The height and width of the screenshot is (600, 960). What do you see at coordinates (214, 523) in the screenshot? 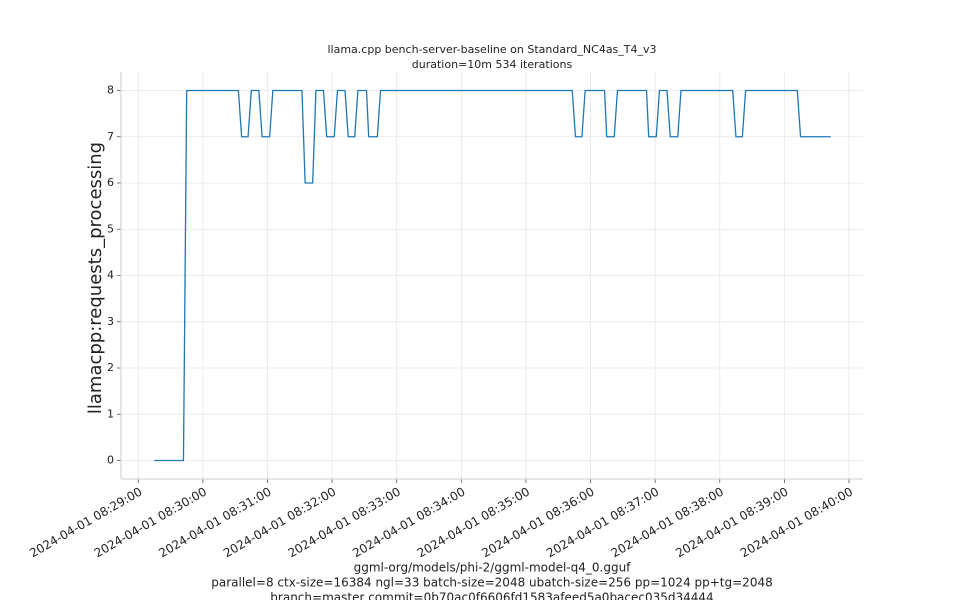
I see `x-tick-label: 2024-04-01 08:31:00` at bounding box center [214, 523].